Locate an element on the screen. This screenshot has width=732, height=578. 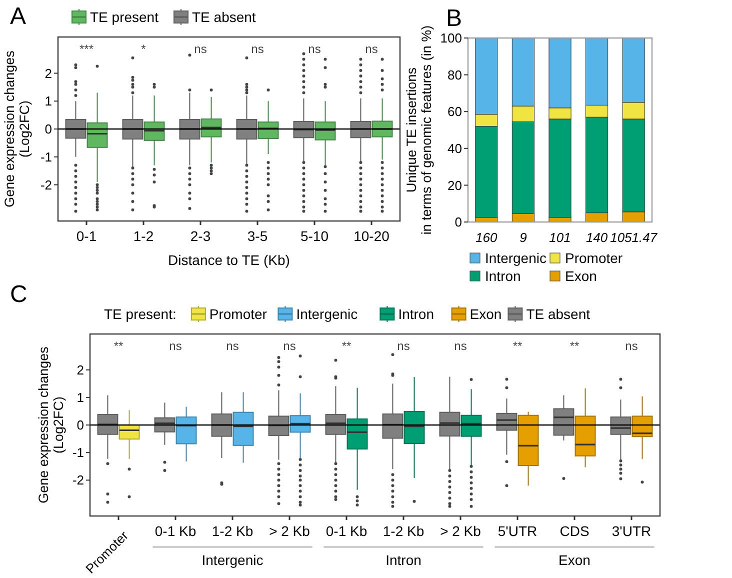
x-tick-label: 3'UTR is located at coordinates (632, 531).